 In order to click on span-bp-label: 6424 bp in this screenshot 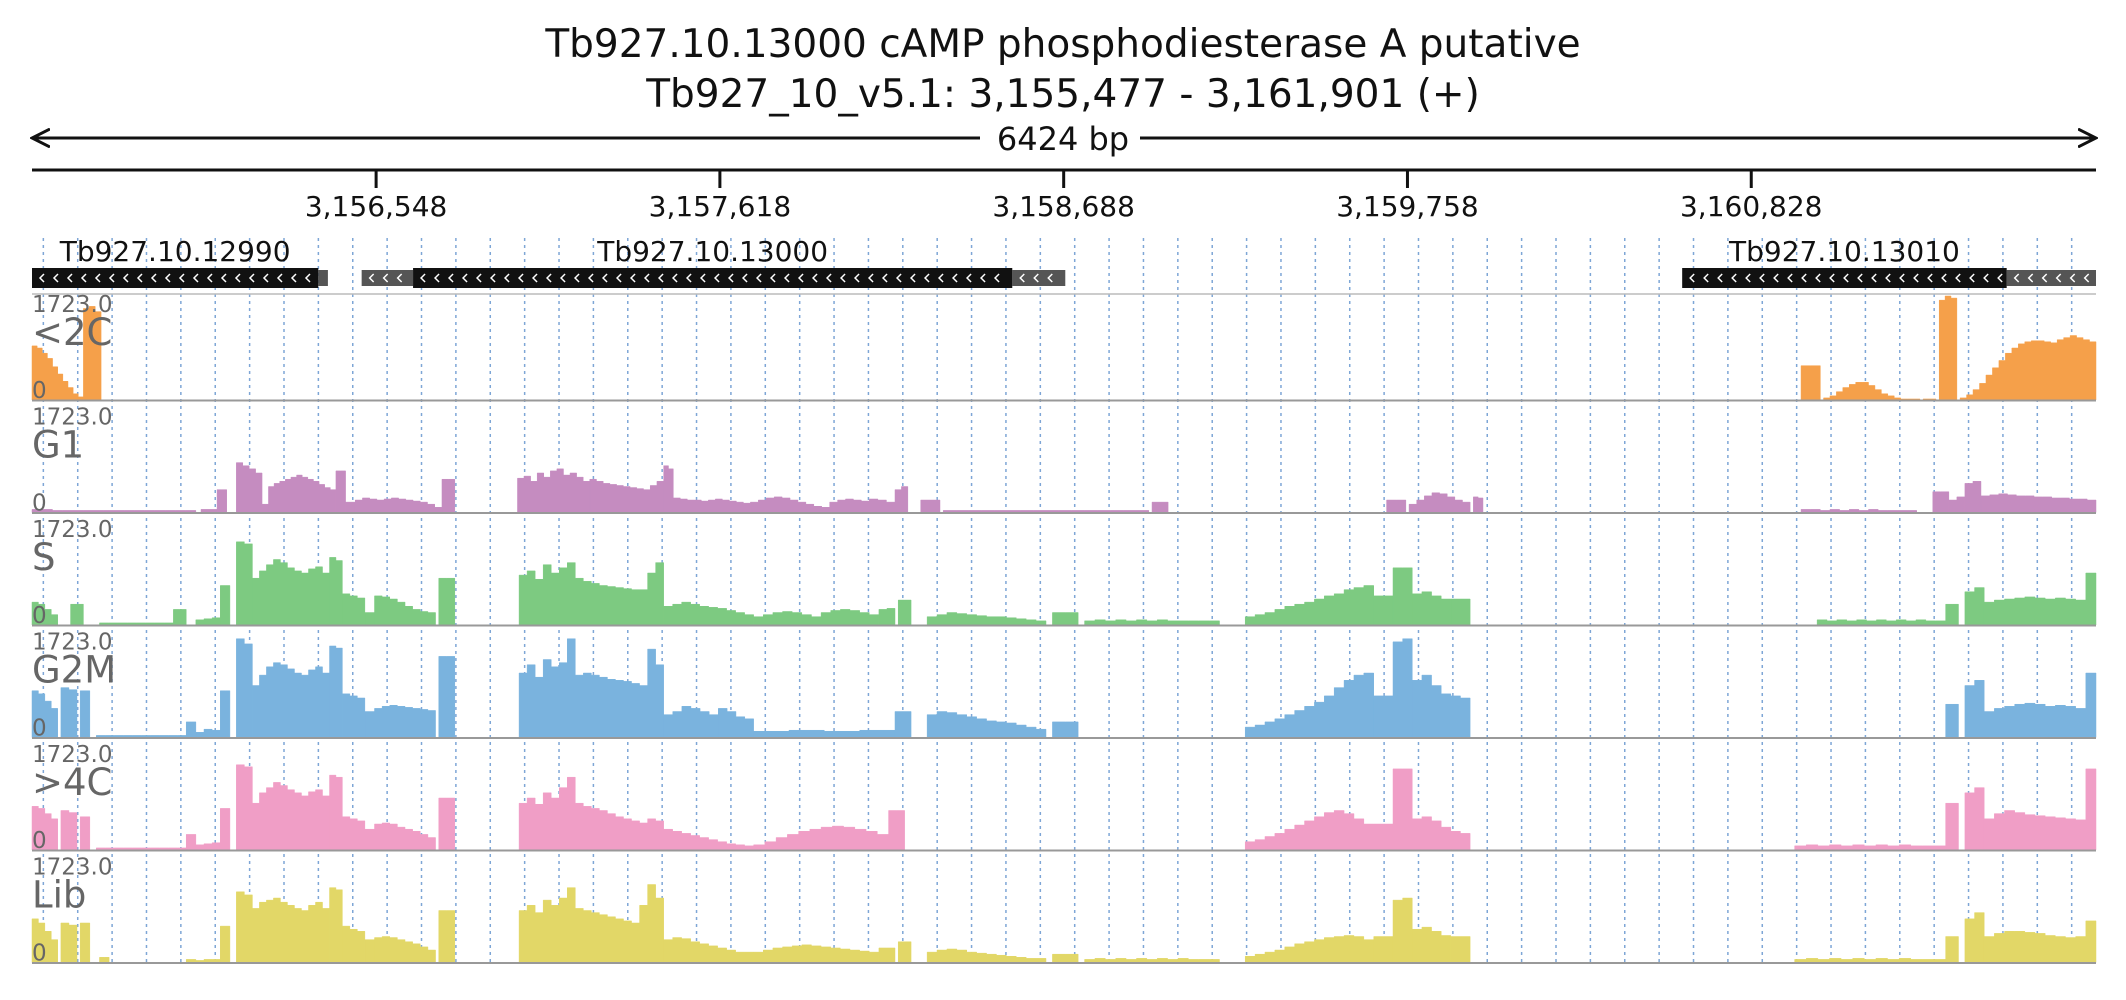, I will do `click(1063, 139)`.